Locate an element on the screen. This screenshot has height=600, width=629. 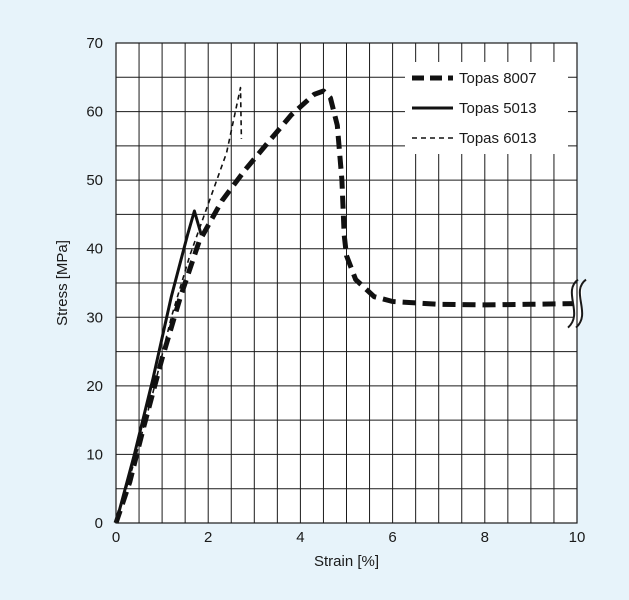
y-tick-label: 20 is located at coordinates (94, 386).